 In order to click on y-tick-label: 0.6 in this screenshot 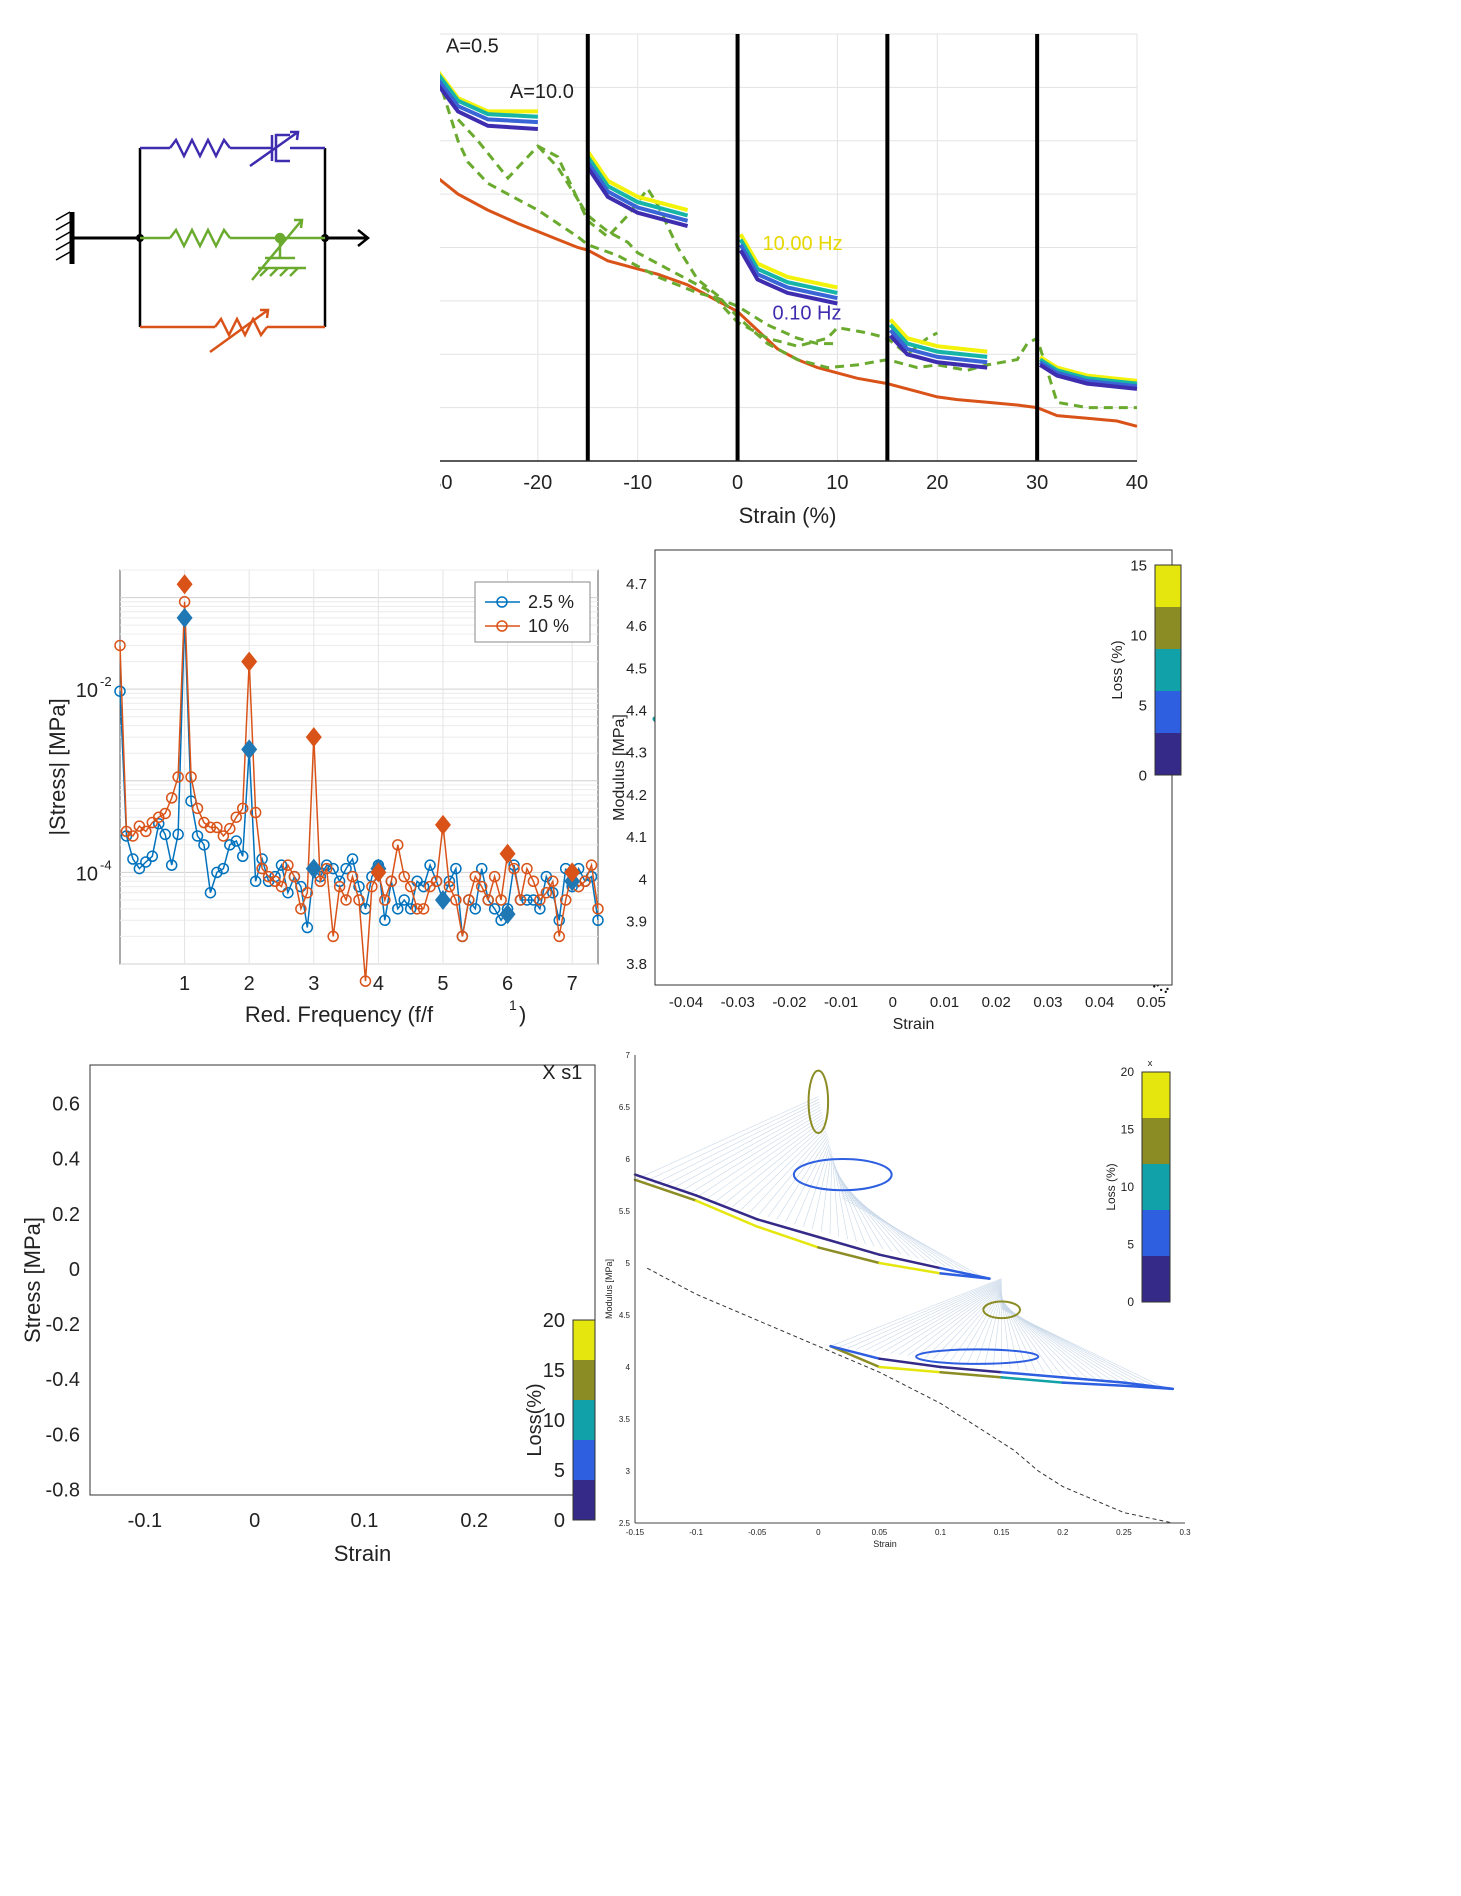, I will do `click(66, 1105)`.